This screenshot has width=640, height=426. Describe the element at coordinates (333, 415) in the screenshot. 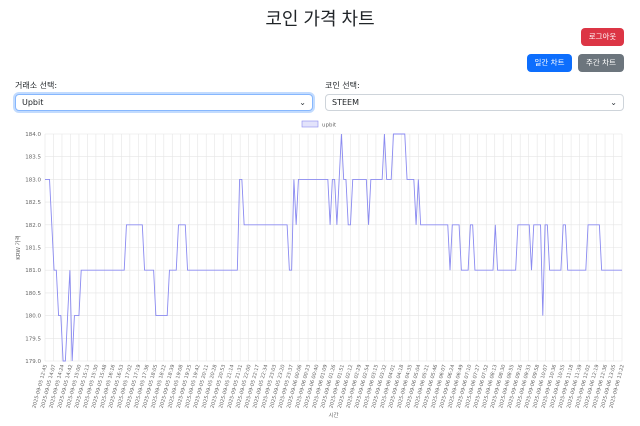

I see `x-axis-title: 시간` at that location.